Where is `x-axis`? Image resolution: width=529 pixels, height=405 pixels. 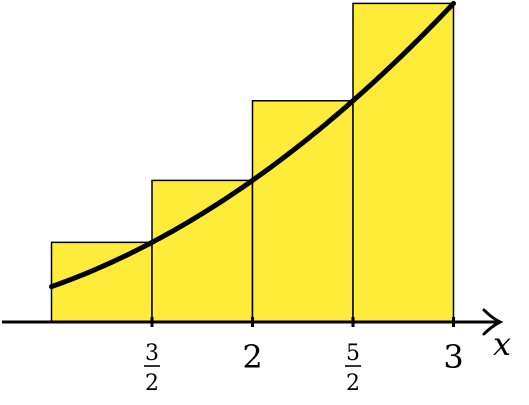 x-axis is located at coordinates (253, 322).